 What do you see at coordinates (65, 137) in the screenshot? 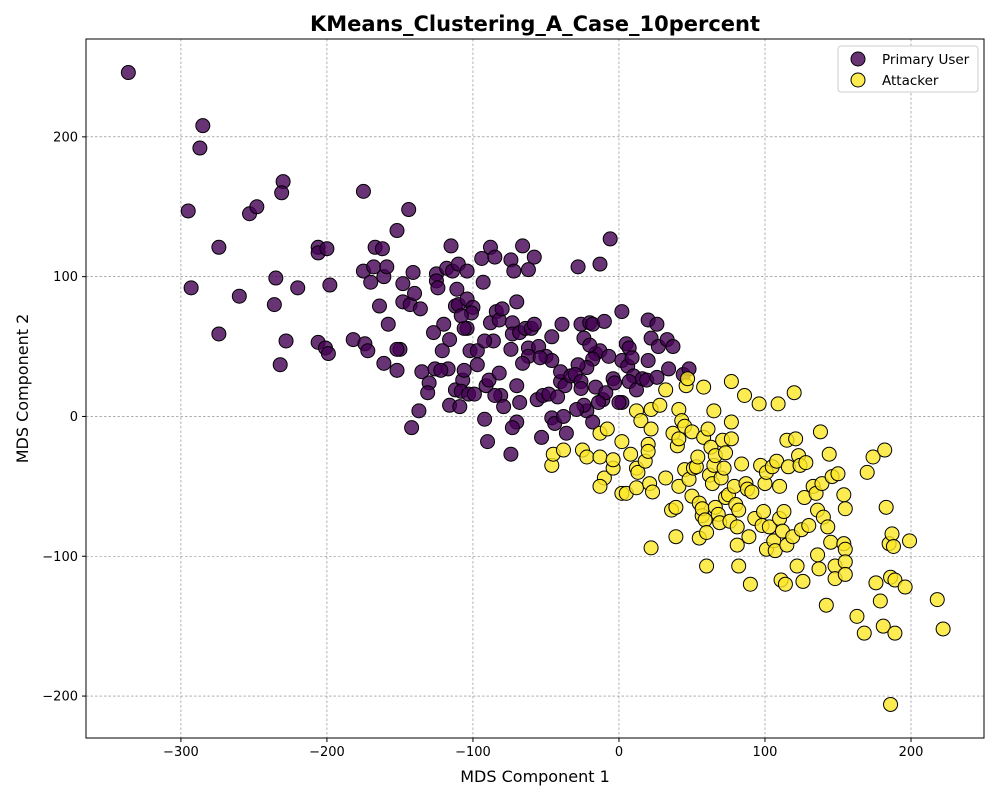
I see `y-tick-label: 200` at bounding box center [65, 137].